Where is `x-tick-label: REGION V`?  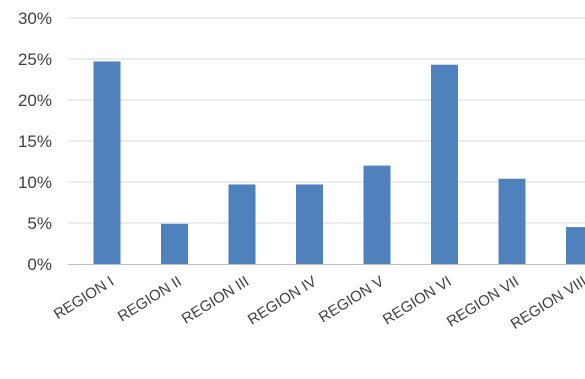
x-tick-label: REGION V is located at coordinates (351, 299).